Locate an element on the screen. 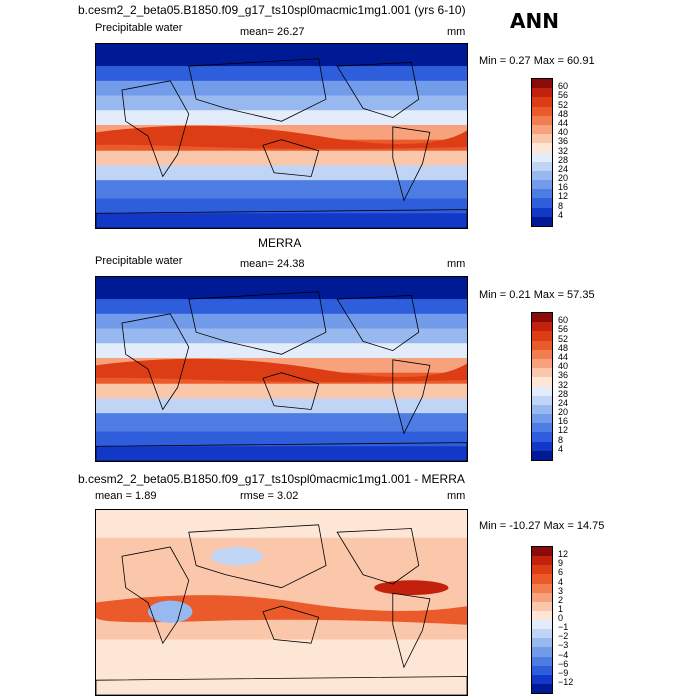 The image size is (700, 700). panel3-minmax: Min = -10.27 Max = 14.75 is located at coordinates (542, 526).